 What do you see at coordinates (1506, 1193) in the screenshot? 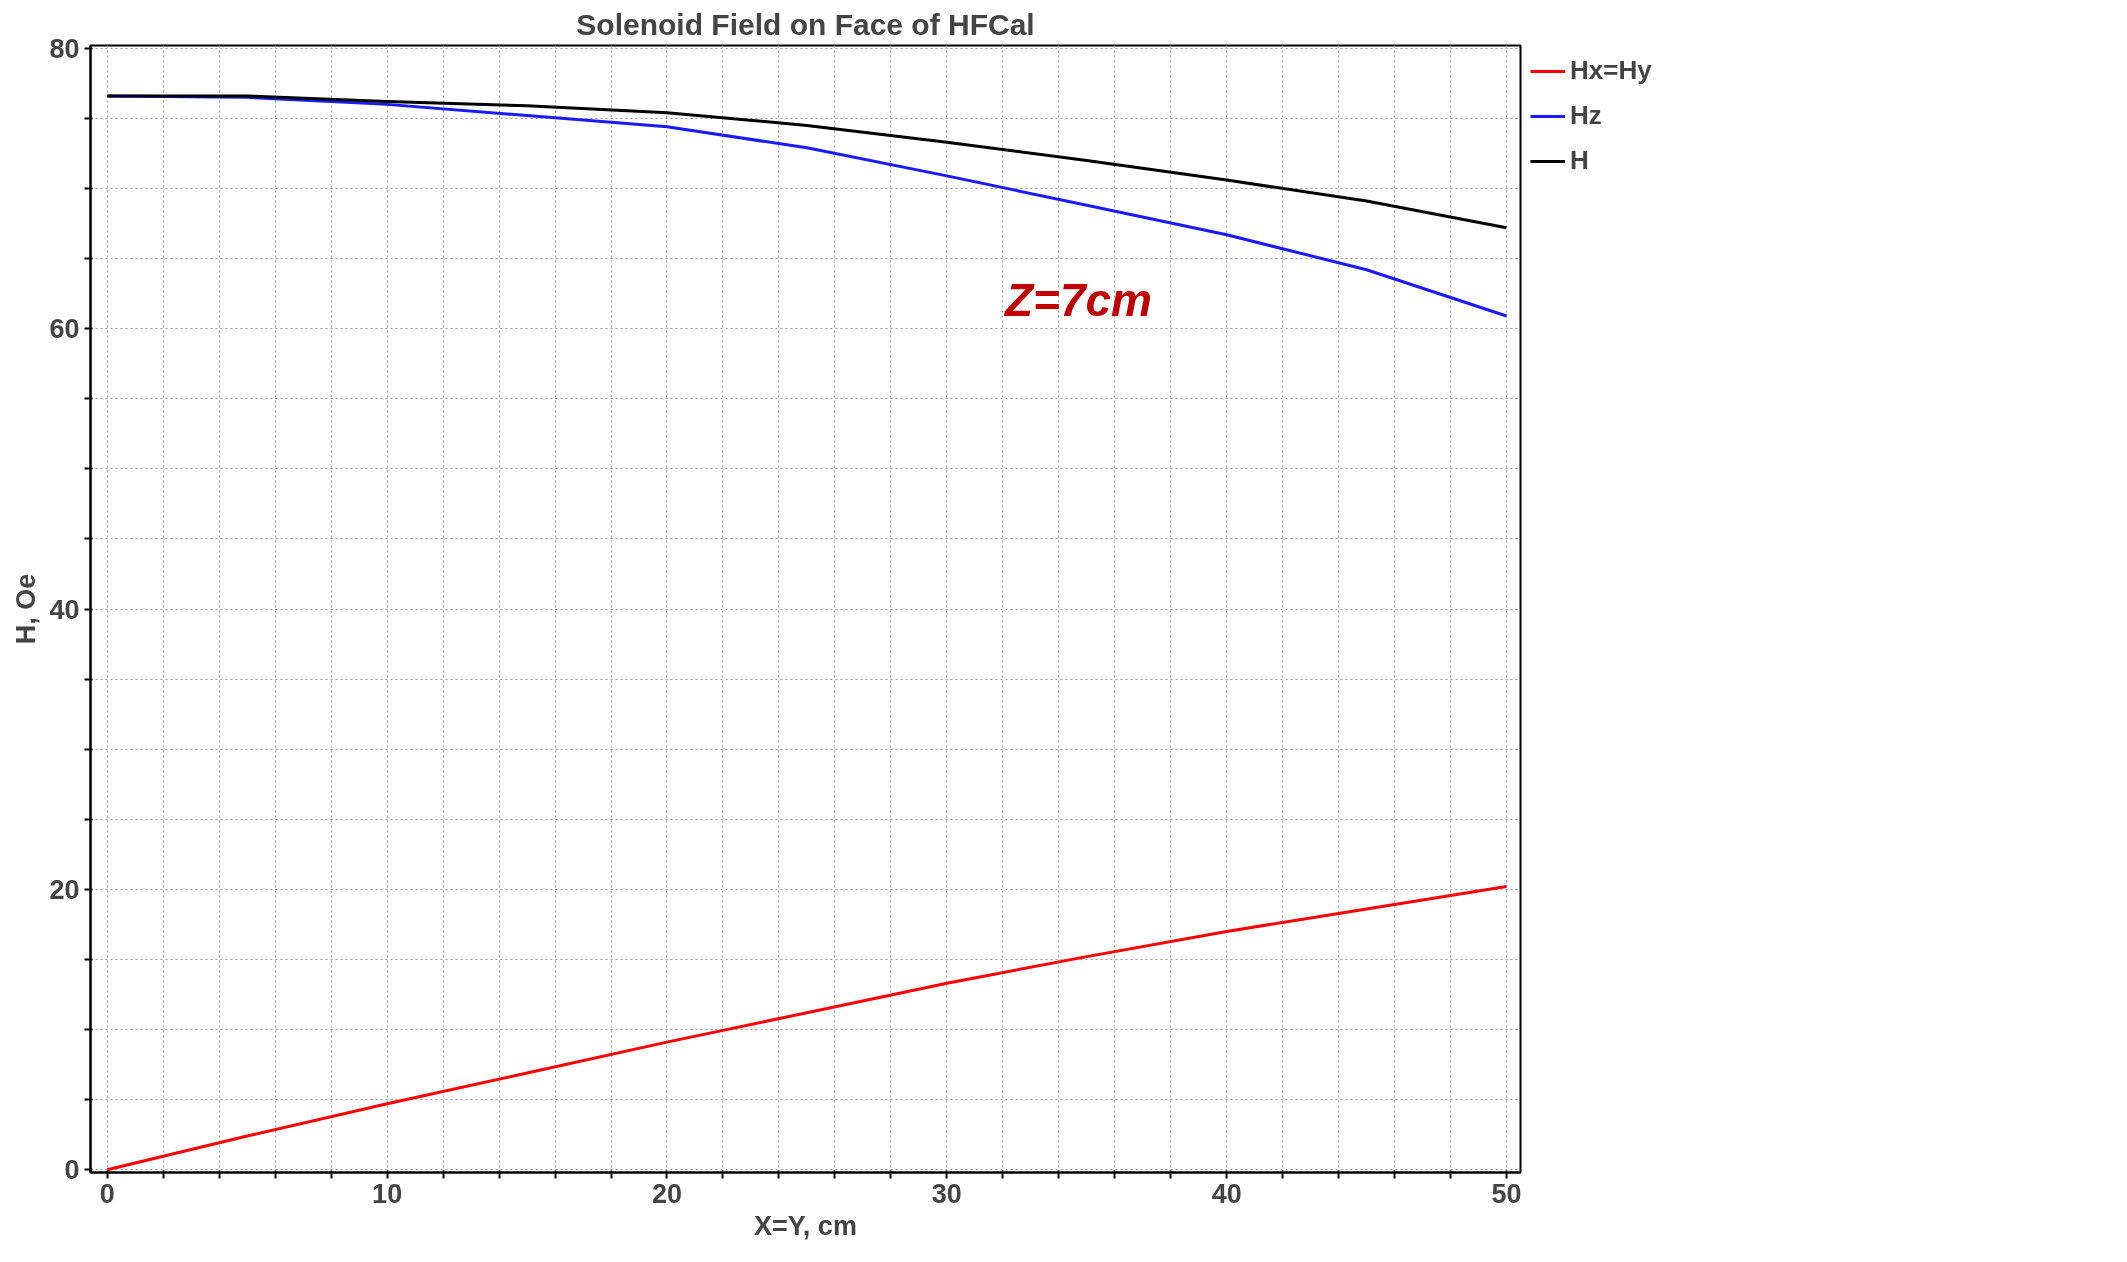
I see `x-tick-label: 50` at bounding box center [1506, 1193].